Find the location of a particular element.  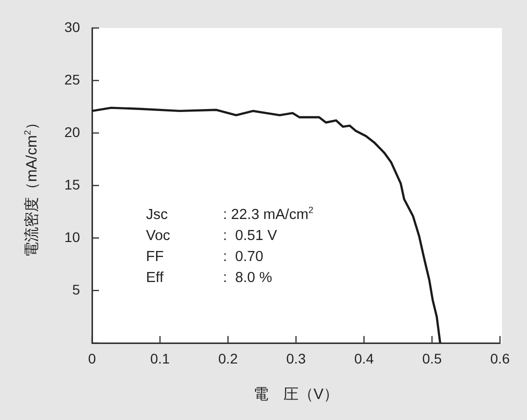

y-tick-label: 10 is located at coordinates (72, 236).